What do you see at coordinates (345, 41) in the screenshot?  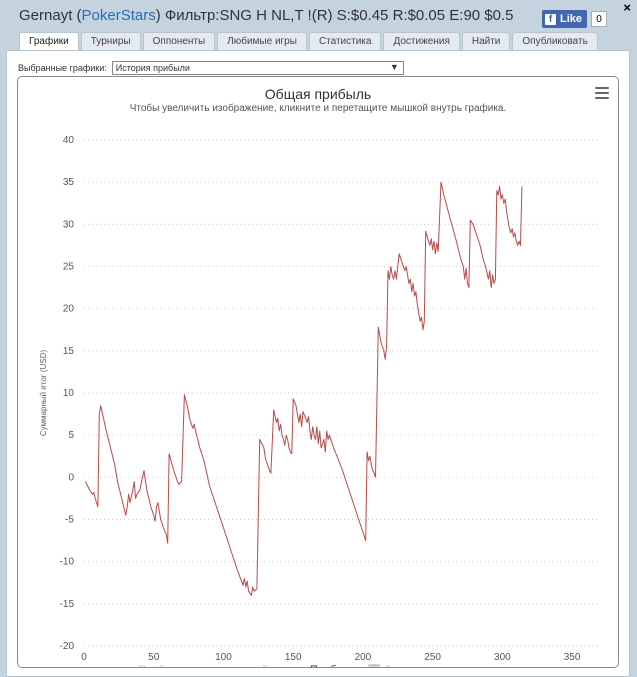 I see `tab-5: Статистика` at bounding box center [345, 41].